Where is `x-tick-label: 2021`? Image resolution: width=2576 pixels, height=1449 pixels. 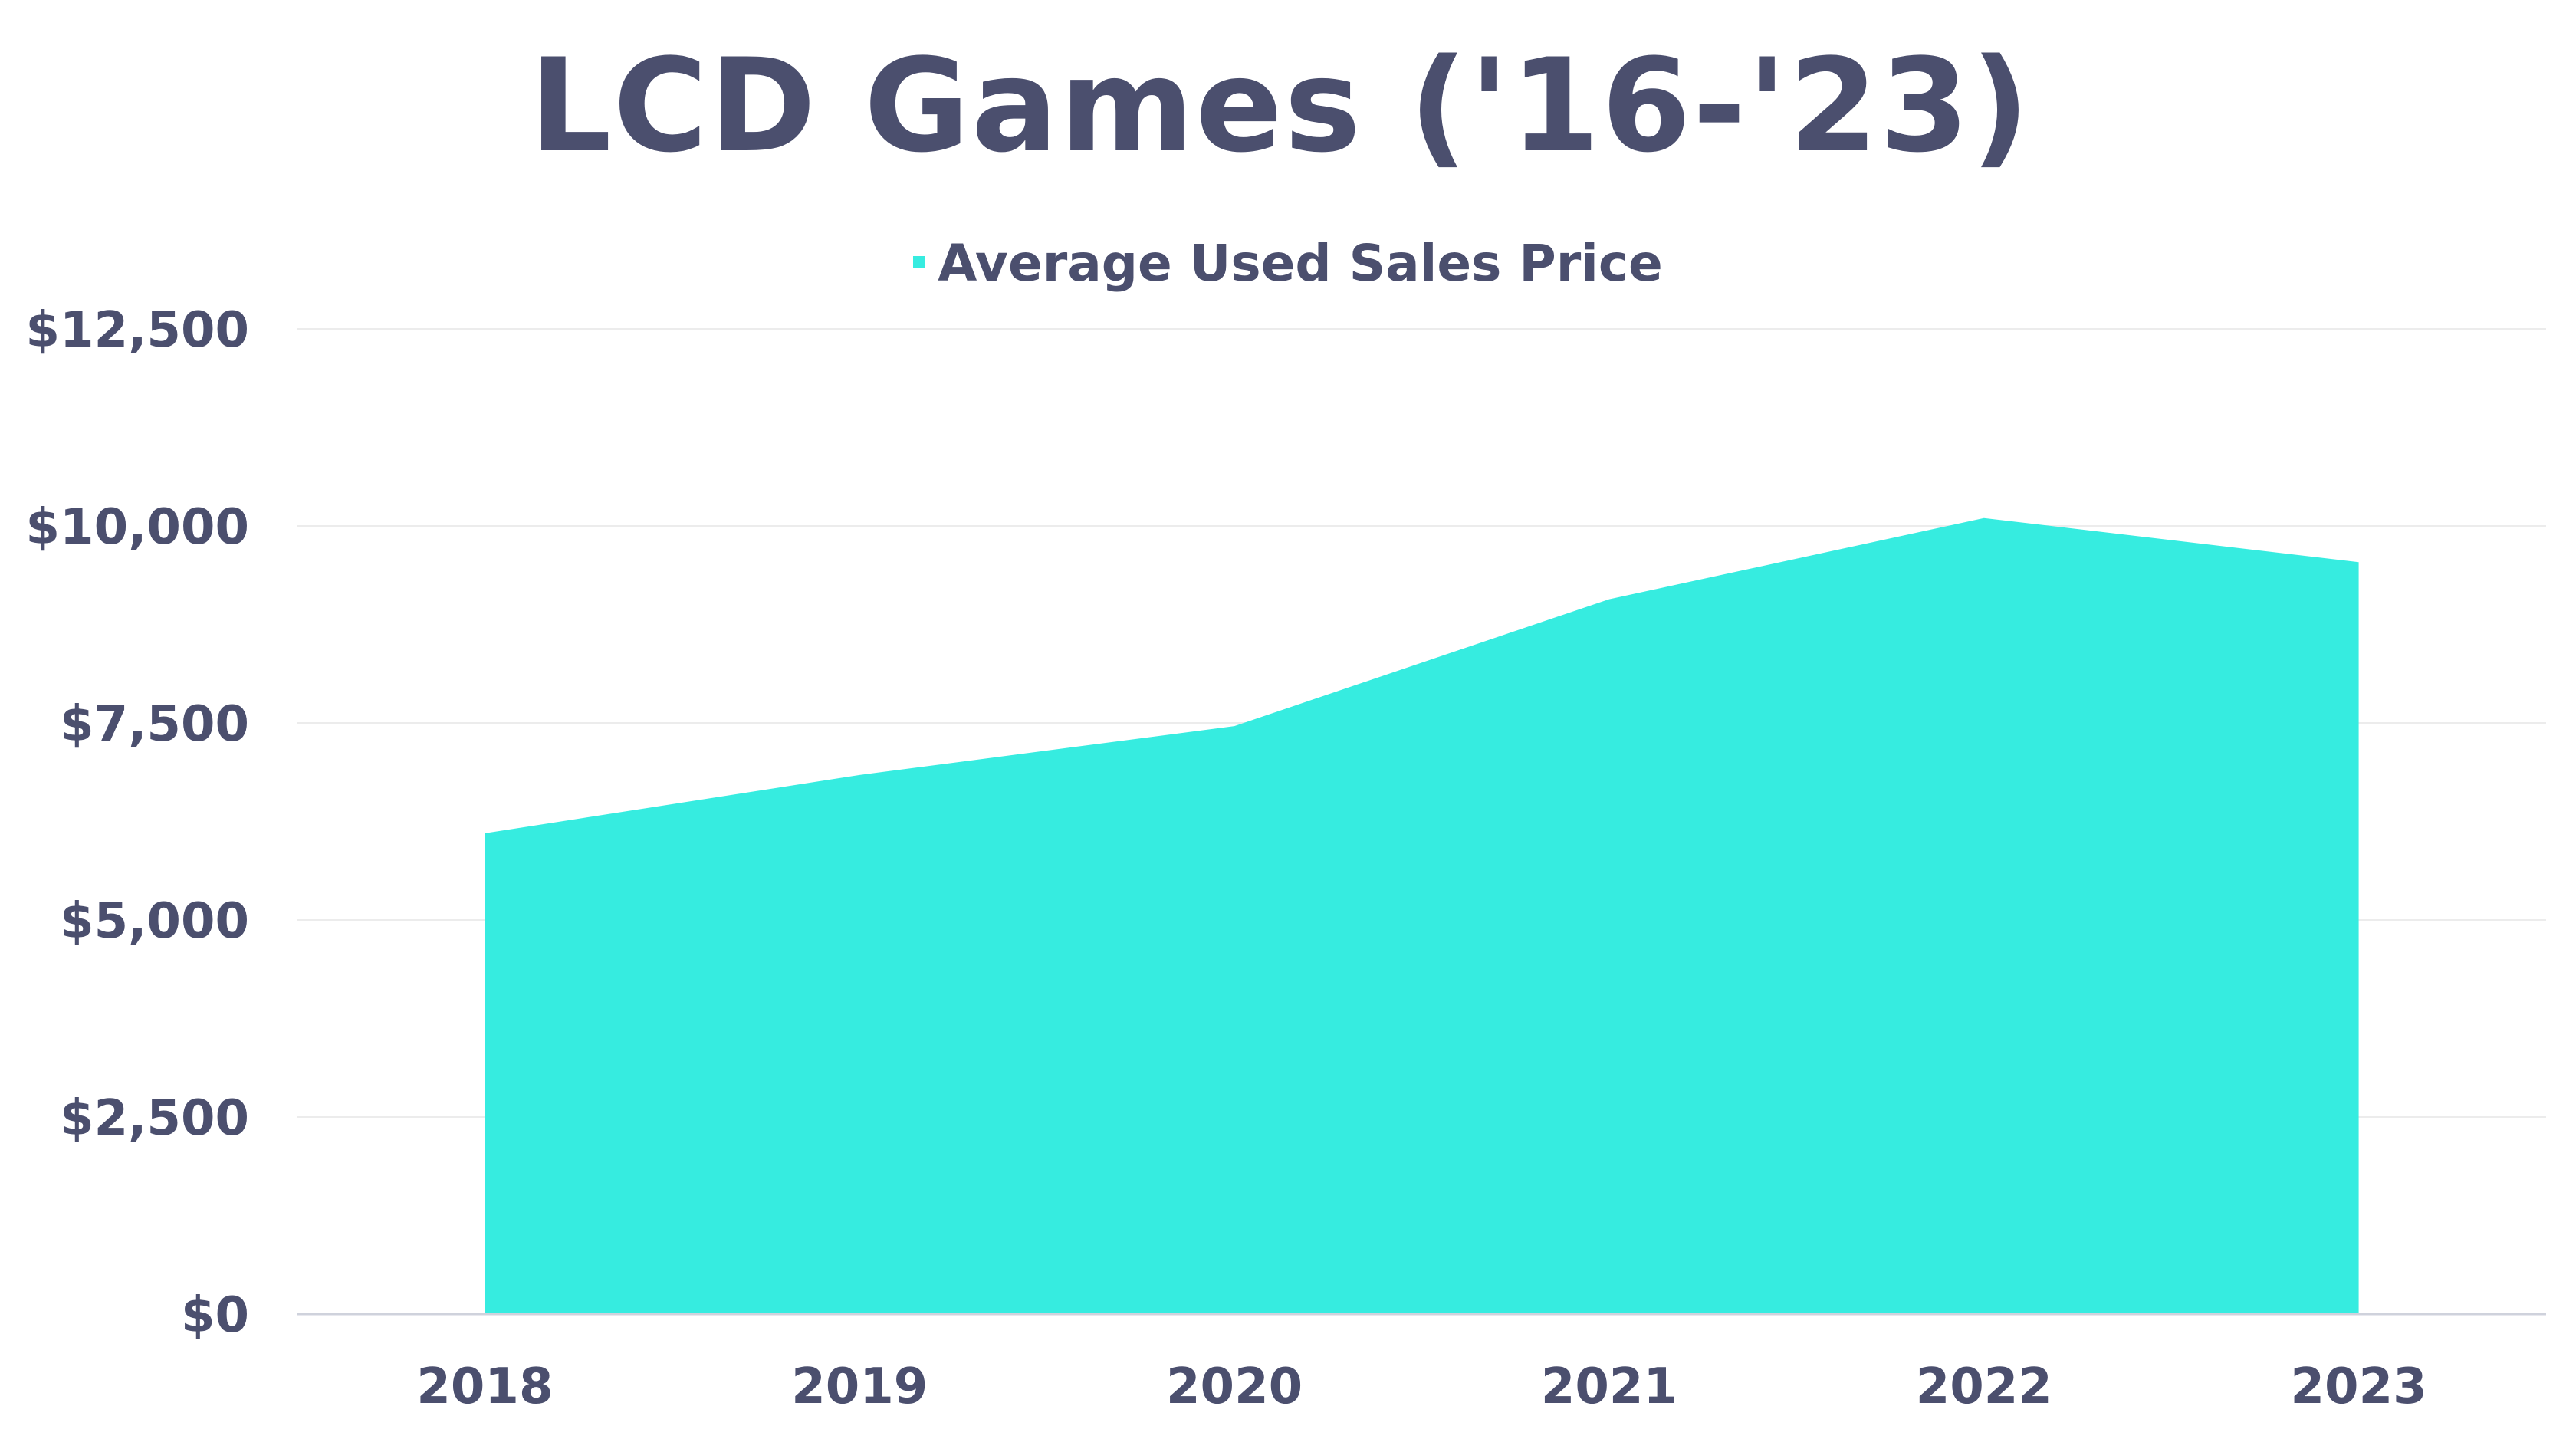 x-tick-label: 2021 is located at coordinates (1609, 1387).